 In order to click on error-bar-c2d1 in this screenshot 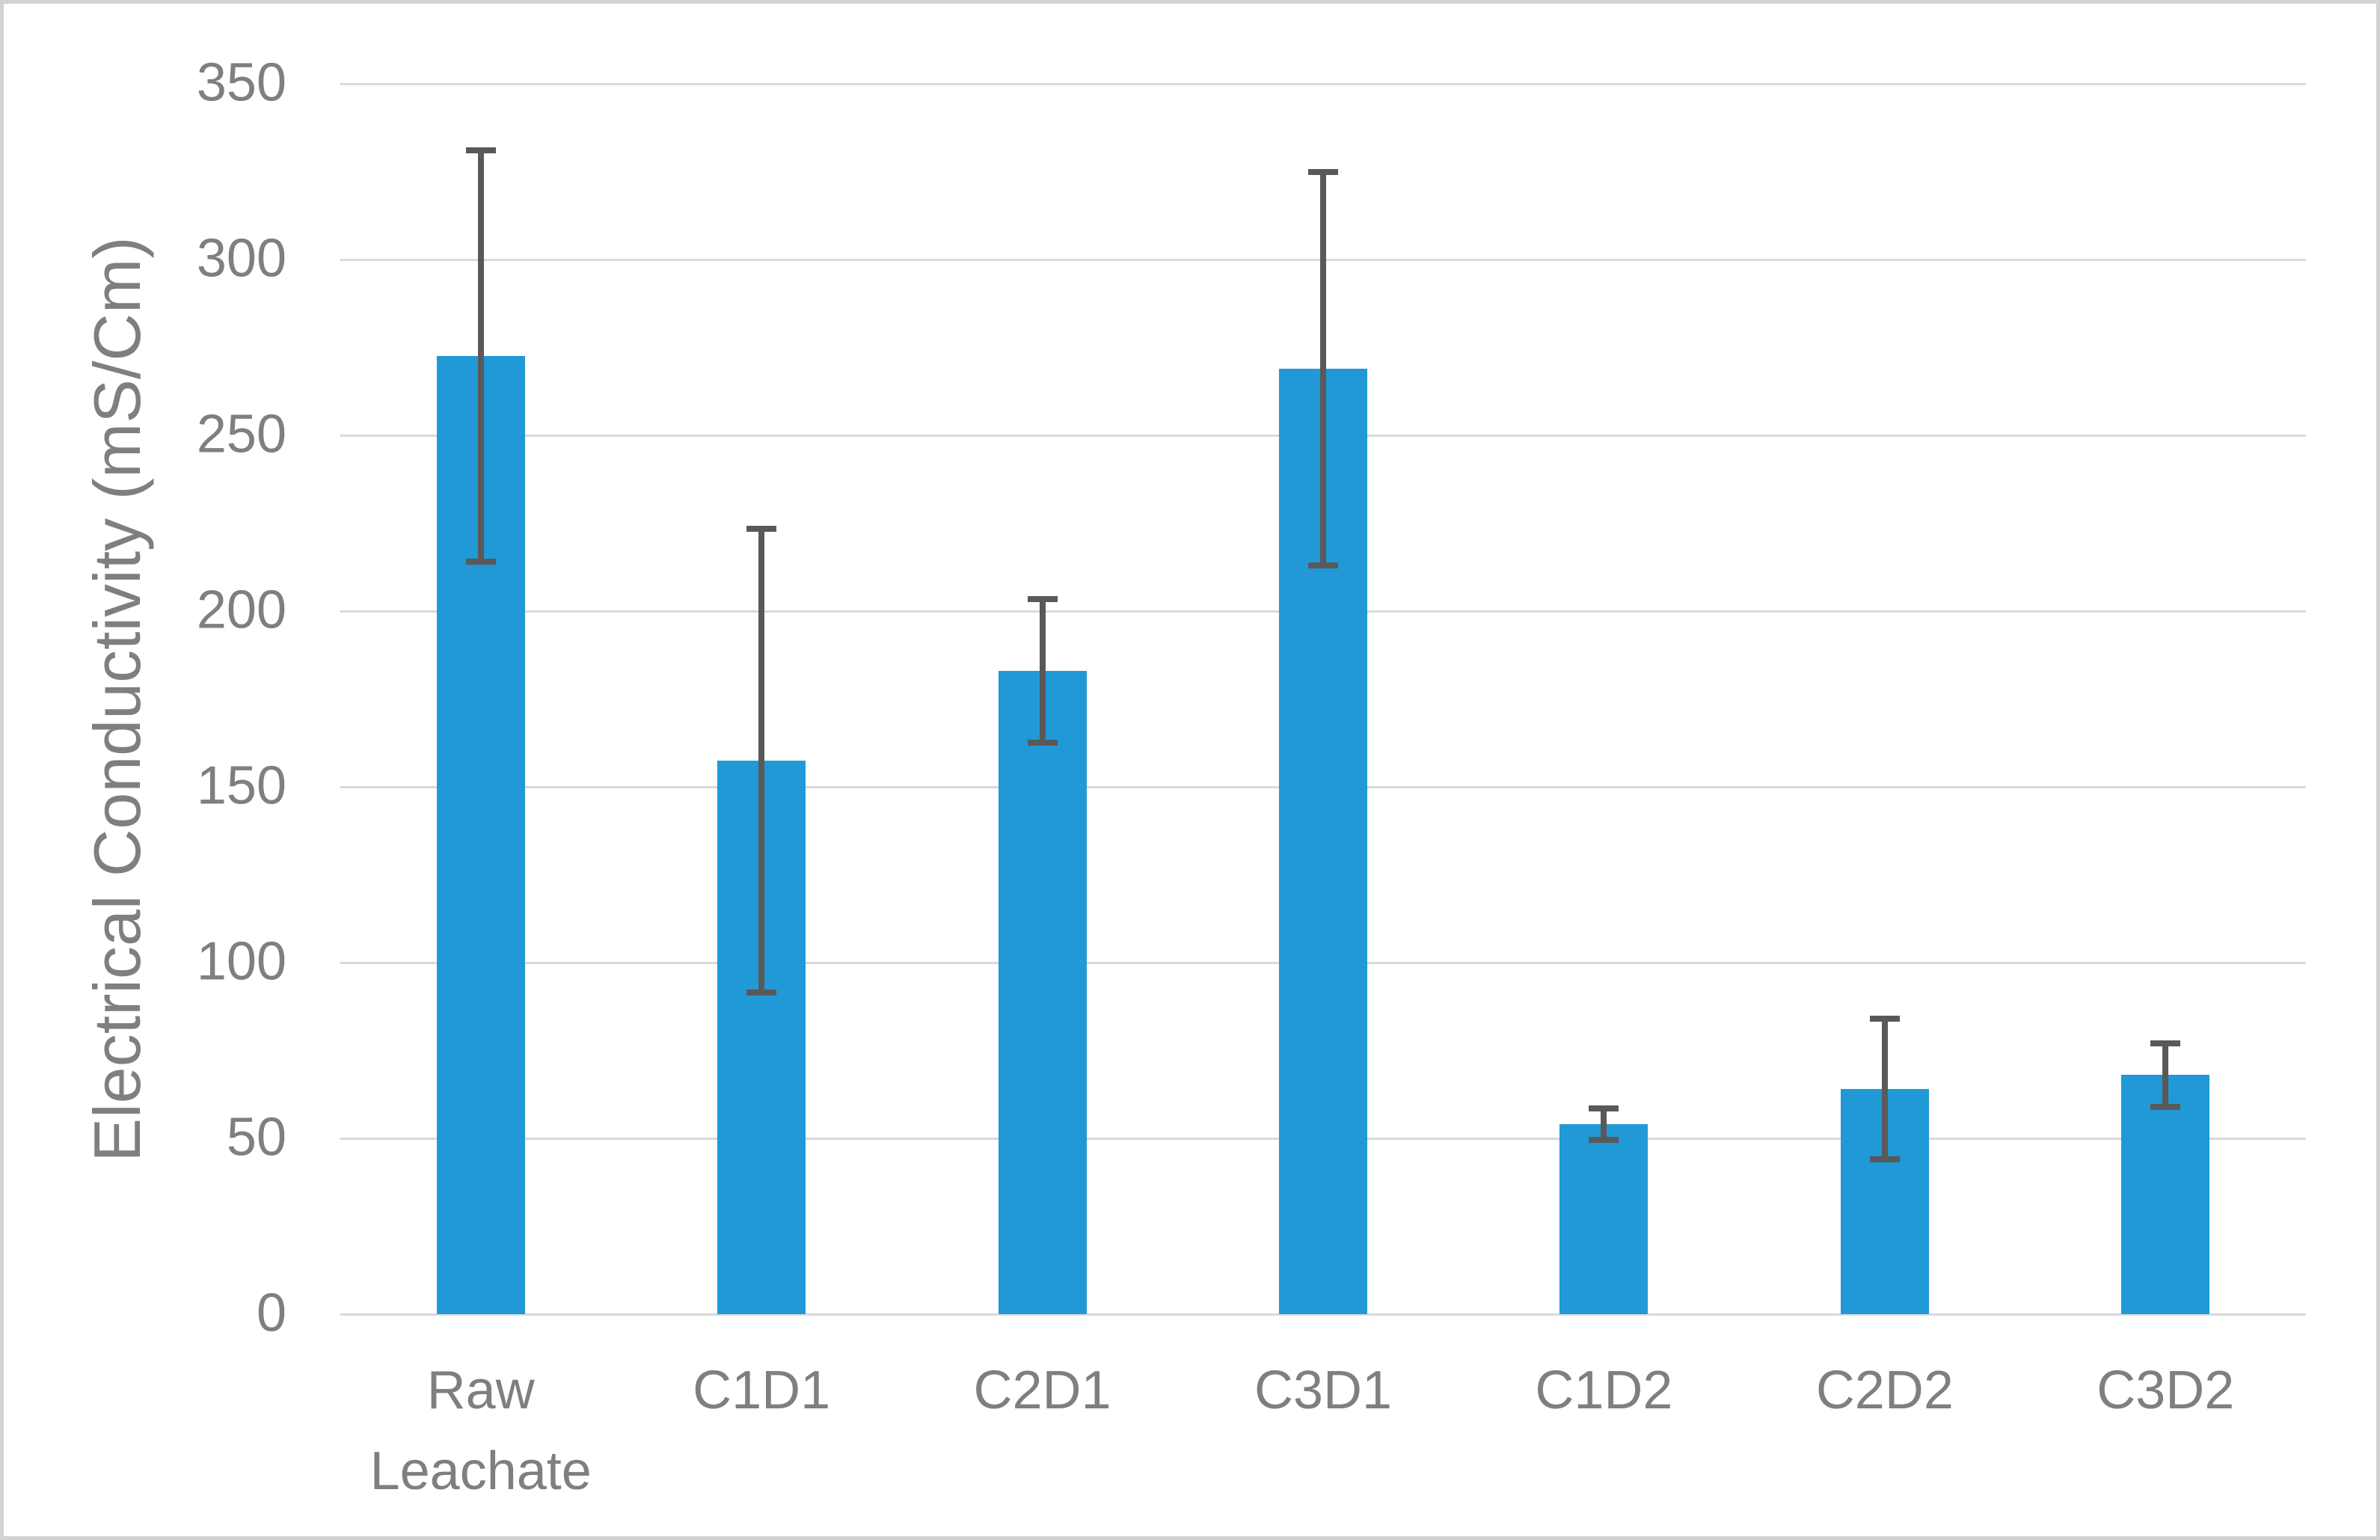, I will do `click(1042, 670)`.